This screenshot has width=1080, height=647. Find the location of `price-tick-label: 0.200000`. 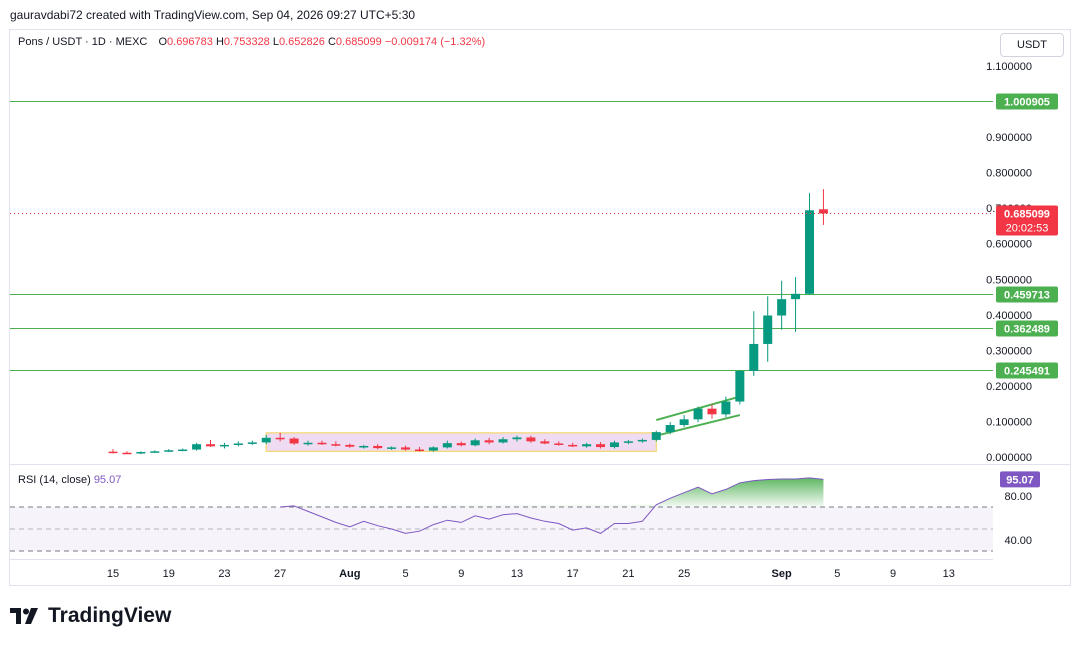

price-tick-label: 0.200000 is located at coordinates (1009, 387).